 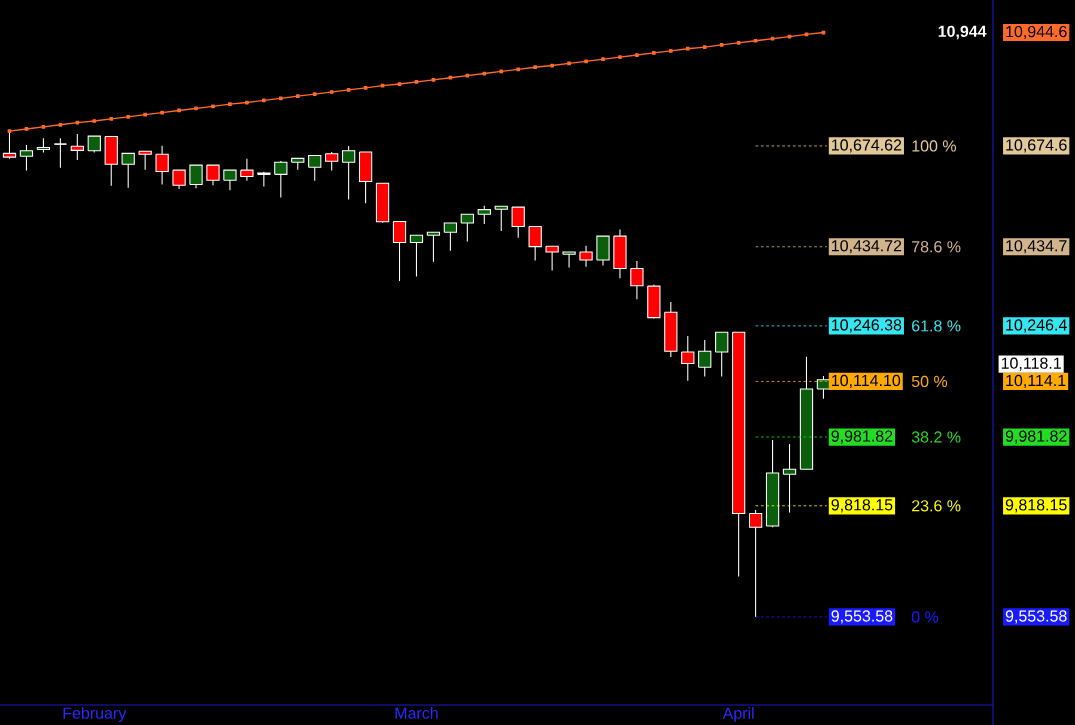 I want to click on text: 23.6 %, so click(x=936, y=506).